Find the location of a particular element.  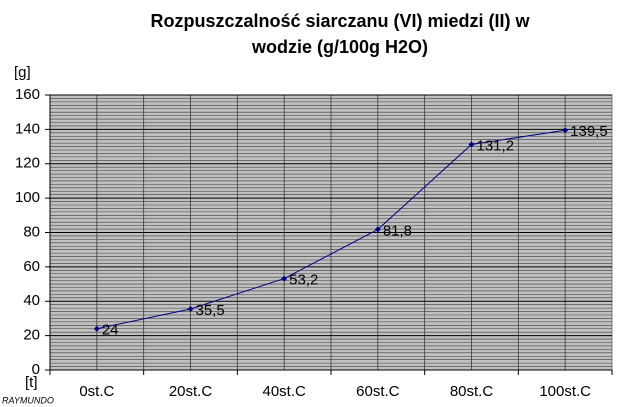

value-label: 24 is located at coordinates (110, 330).